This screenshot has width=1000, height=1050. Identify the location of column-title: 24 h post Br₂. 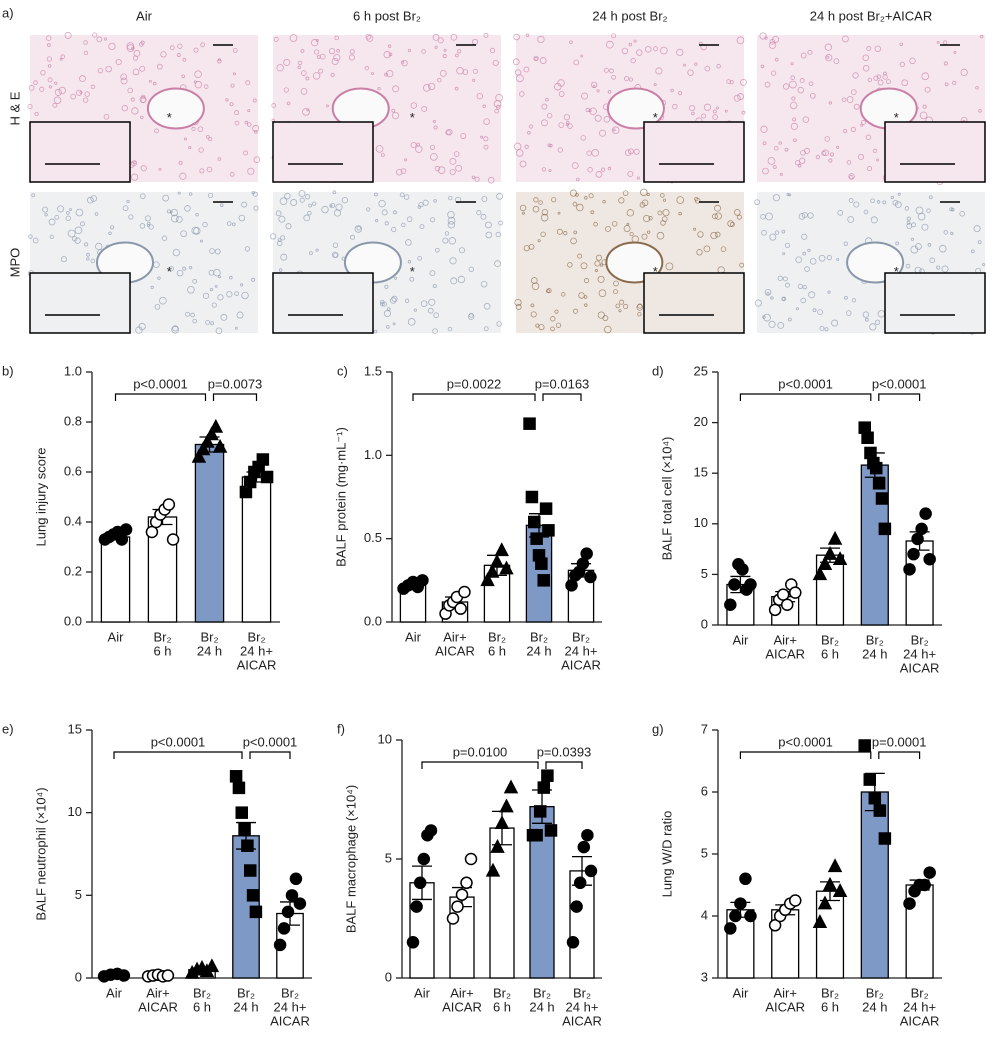
(629, 15).